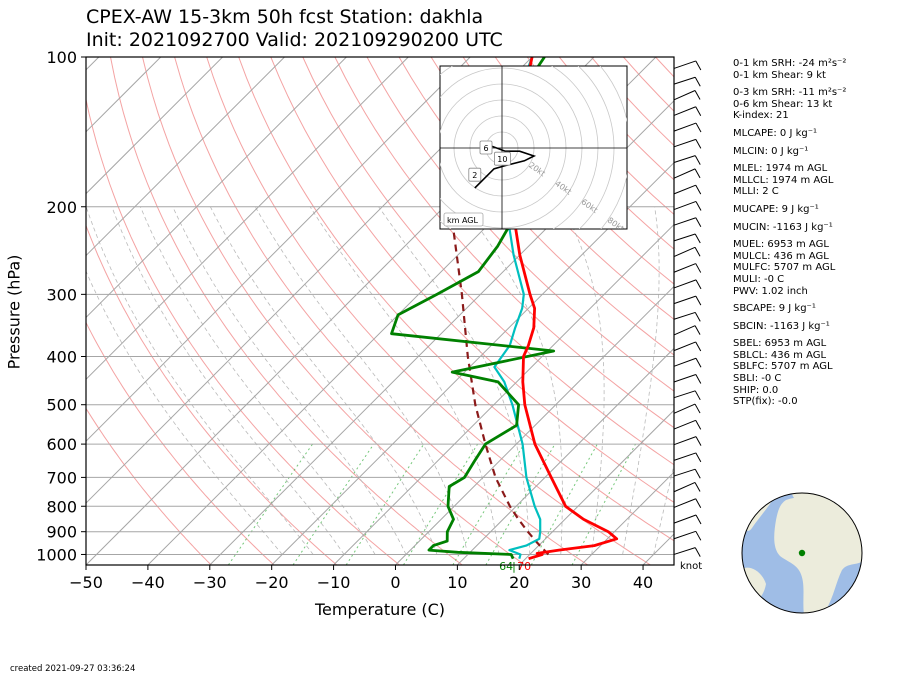 The image size is (906, 675). I want to click on y-tick-label: 300, so click(61, 294).